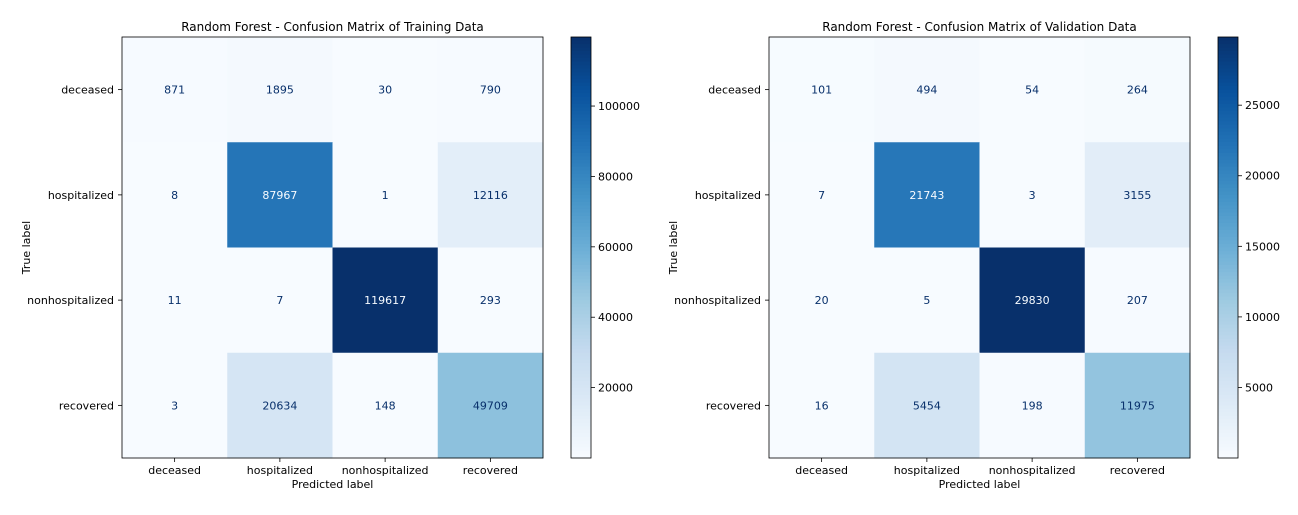 This screenshot has height=515, width=1298. Describe the element at coordinates (980, 484) in the screenshot. I see `val-x-axis-label: Predicted label` at that location.